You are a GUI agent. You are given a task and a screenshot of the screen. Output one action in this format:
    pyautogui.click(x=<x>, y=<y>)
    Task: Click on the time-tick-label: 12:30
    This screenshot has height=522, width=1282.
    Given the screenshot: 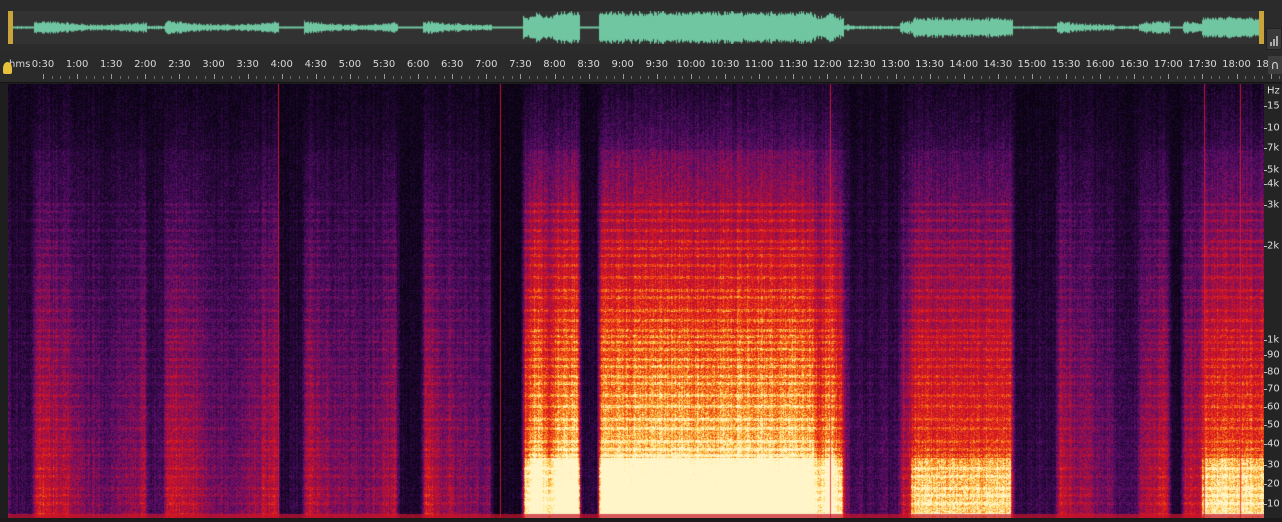 What is the action you would take?
    pyautogui.click(x=861, y=64)
    